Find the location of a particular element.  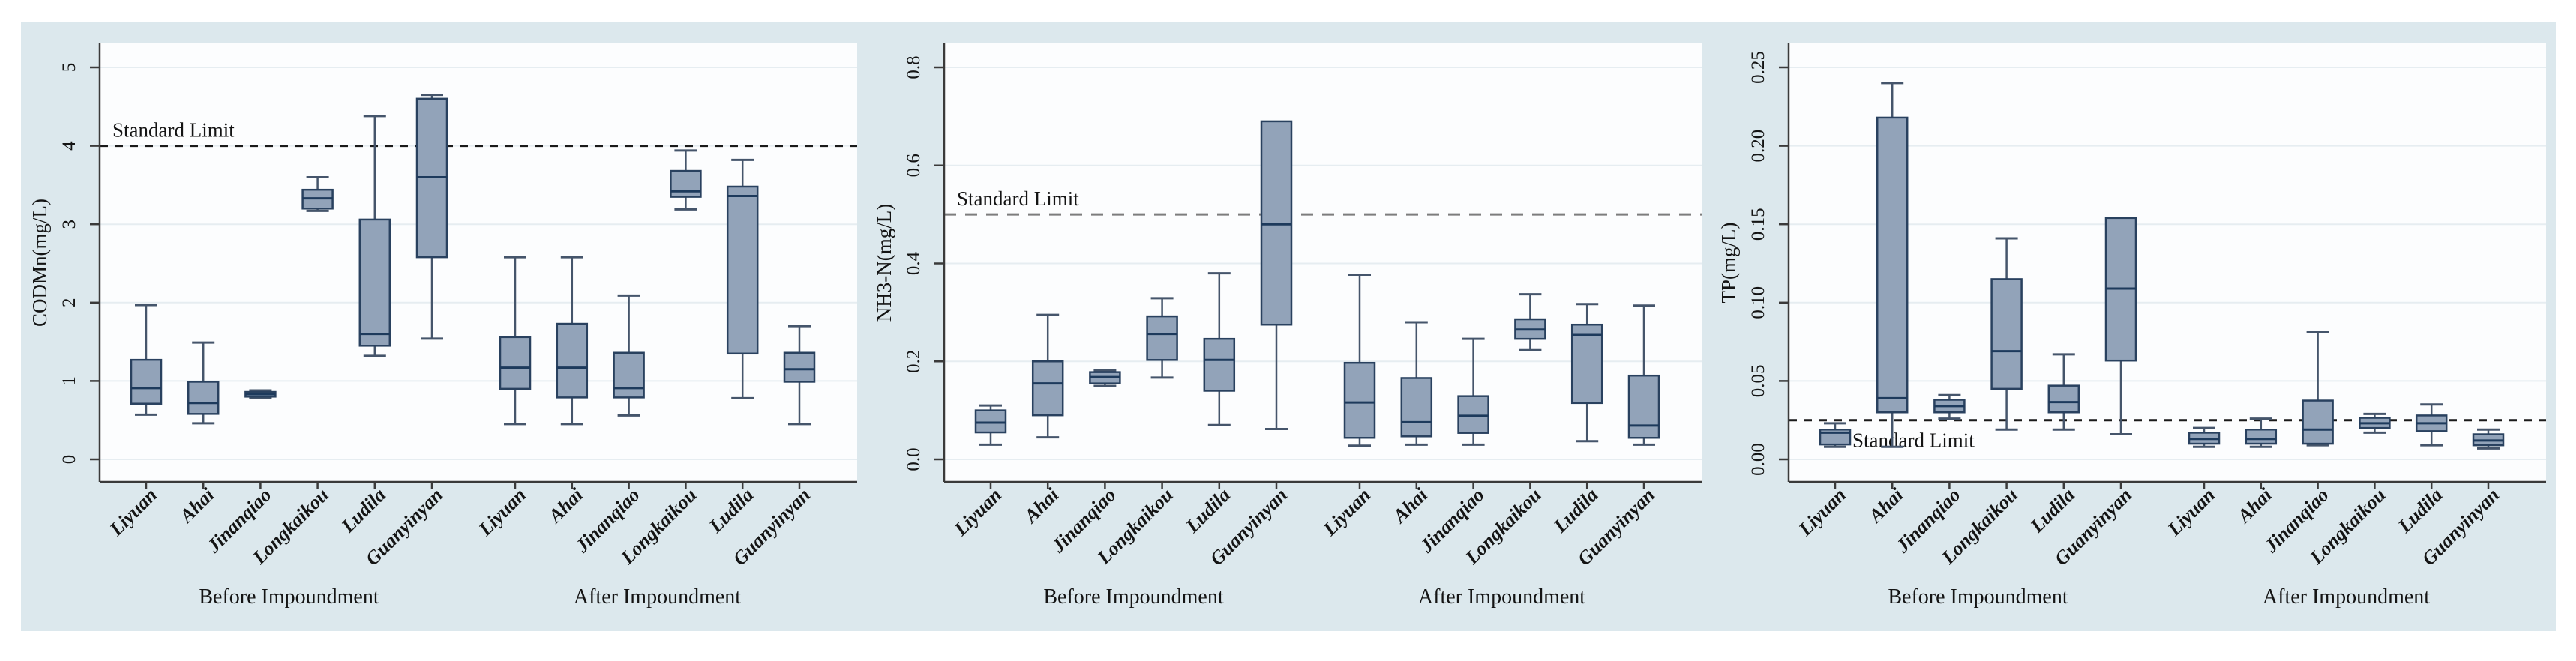

y-tick-label: 2 is located at coordinates (69, 303).